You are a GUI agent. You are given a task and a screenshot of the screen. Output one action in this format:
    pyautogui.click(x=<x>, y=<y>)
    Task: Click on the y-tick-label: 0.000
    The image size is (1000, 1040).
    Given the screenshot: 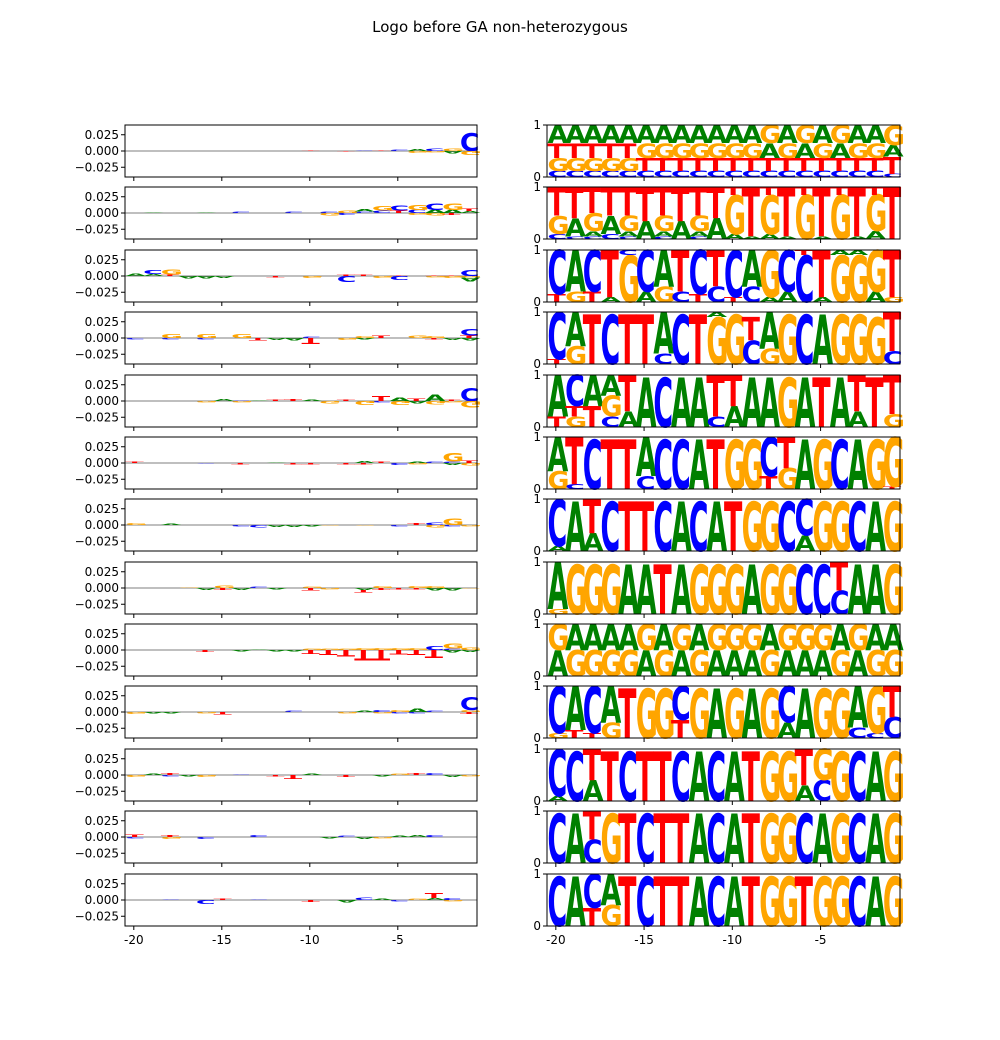 What is the action you would take?
    pyautogui.click(x=102, y=900)
    